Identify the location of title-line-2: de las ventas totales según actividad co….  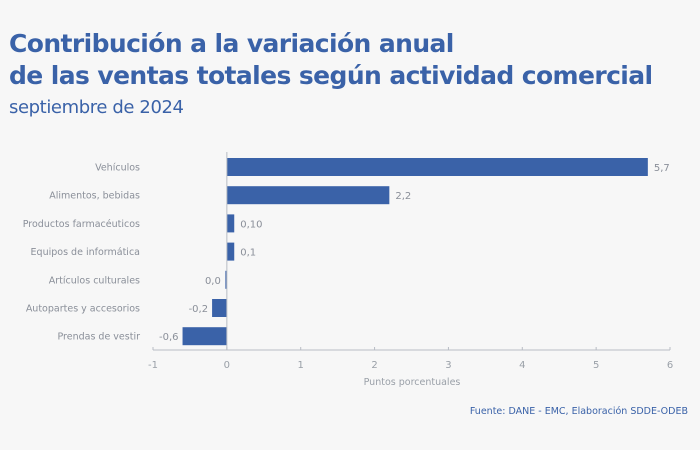
(331, 75).